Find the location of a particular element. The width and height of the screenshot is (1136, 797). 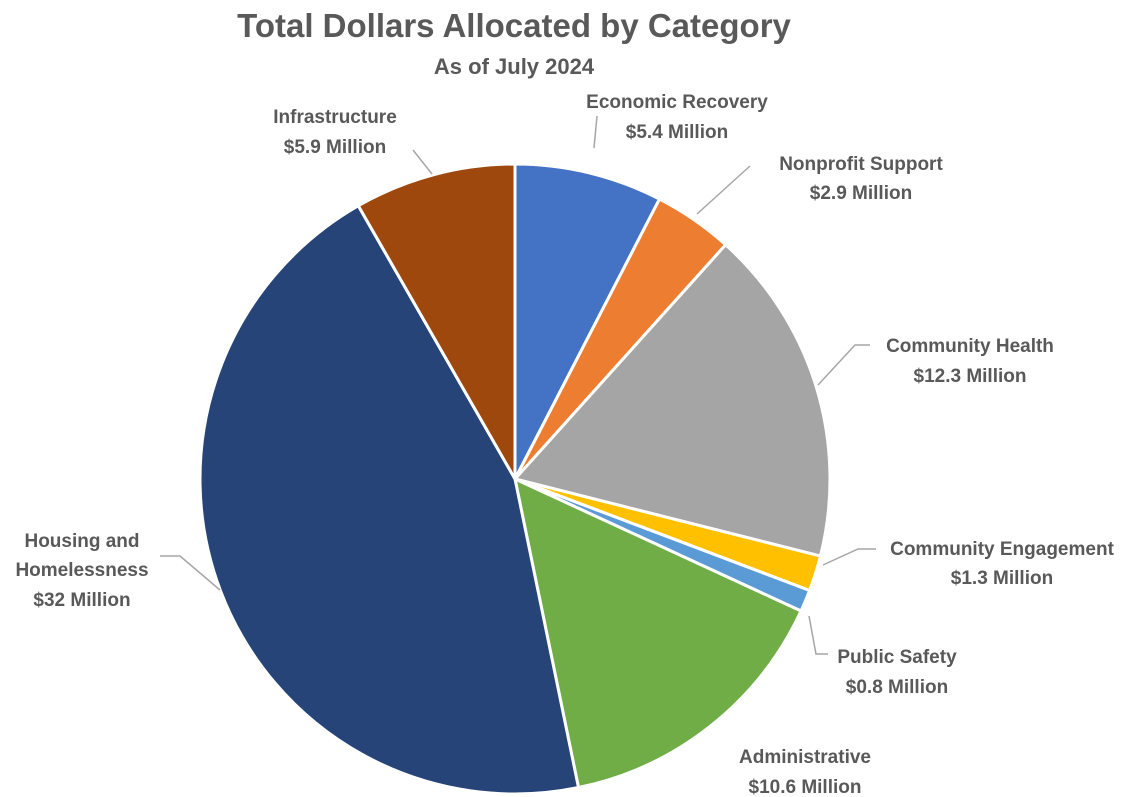

leader-line-economic-recovery is located at coordinates (595, 132).